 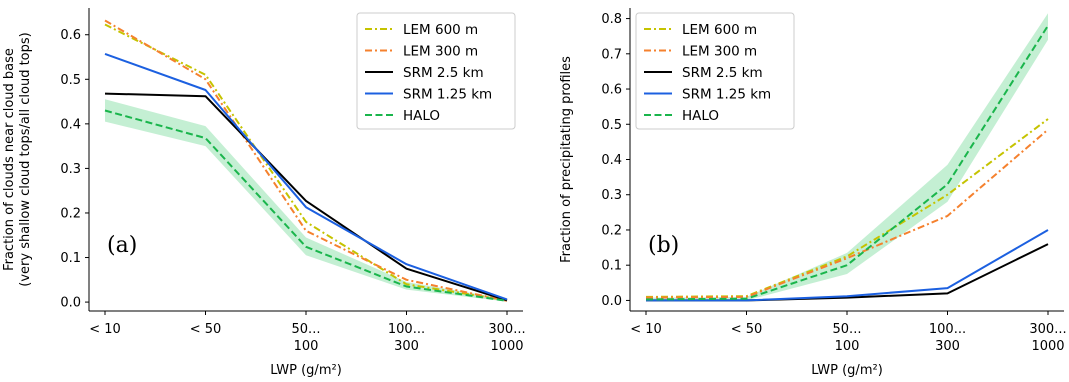 What do you see at coordinates (611, 54) in the screenshot?
I see `y-tick-label: 0.7` at bounding box center [611, 54].